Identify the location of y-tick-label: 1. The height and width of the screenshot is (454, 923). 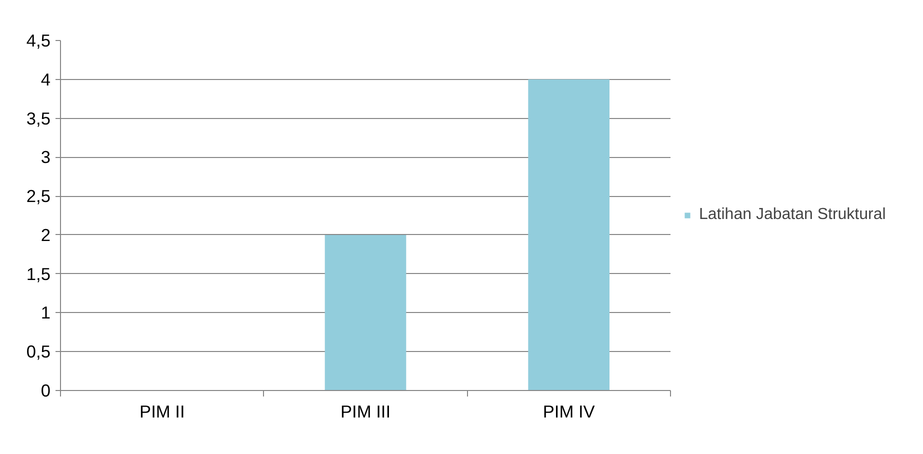
(45, 312).